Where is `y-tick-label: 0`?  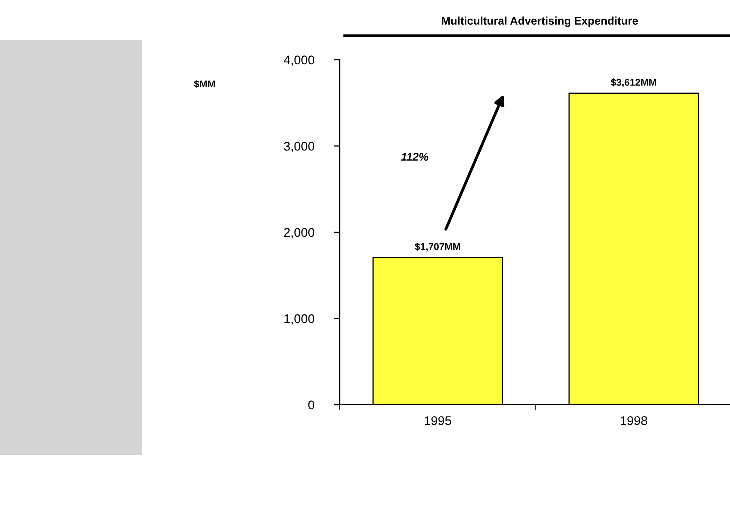 y-tick-label: 0 is located at coordinates (311, 405).